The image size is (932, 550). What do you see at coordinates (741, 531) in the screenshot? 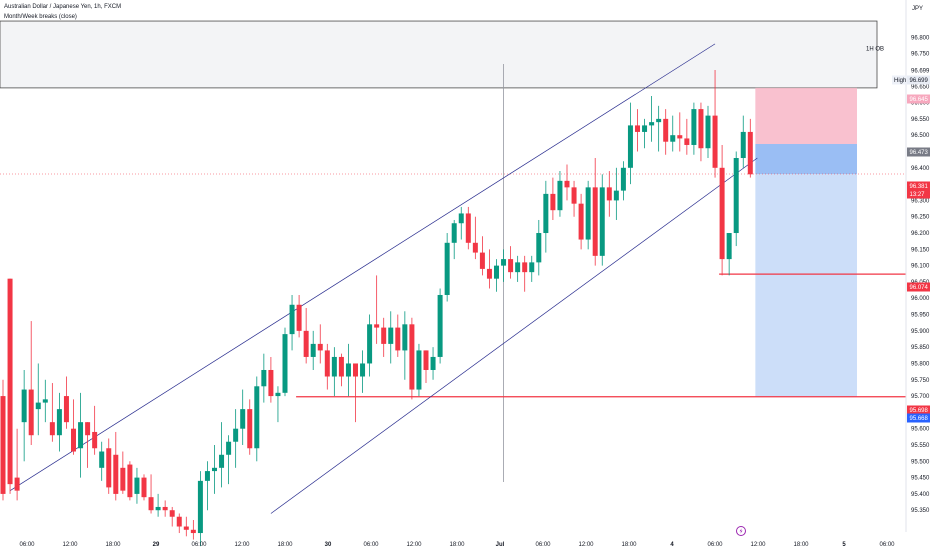
I see `replay-icon` at bounding box center [741, 531].